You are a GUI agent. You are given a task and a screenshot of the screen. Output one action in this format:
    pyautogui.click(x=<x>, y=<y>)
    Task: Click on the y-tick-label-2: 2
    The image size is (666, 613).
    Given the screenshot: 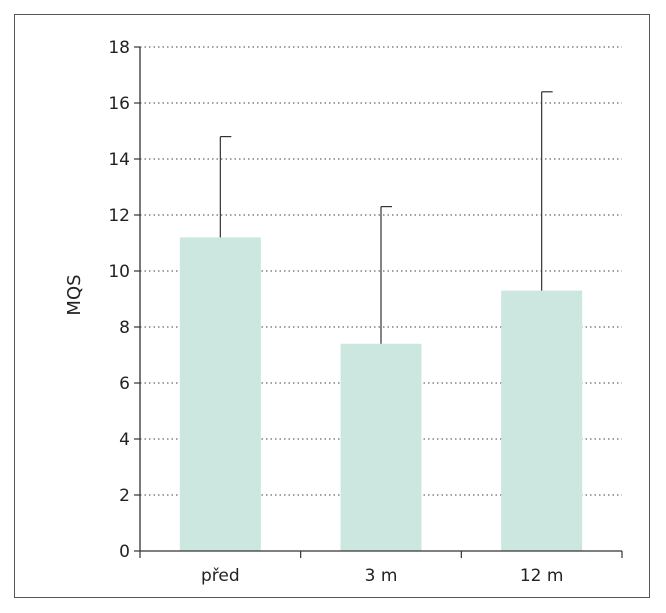 What is the action you would take?
    pyautogui.click(x=124, y=496)
    